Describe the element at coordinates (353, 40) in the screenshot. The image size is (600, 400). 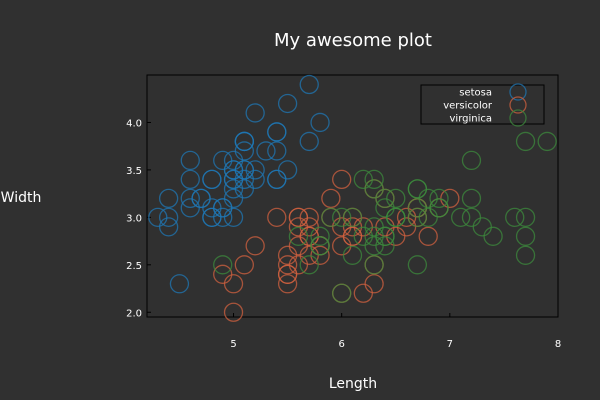
I see `chart-title: My awesome plot` at that location.